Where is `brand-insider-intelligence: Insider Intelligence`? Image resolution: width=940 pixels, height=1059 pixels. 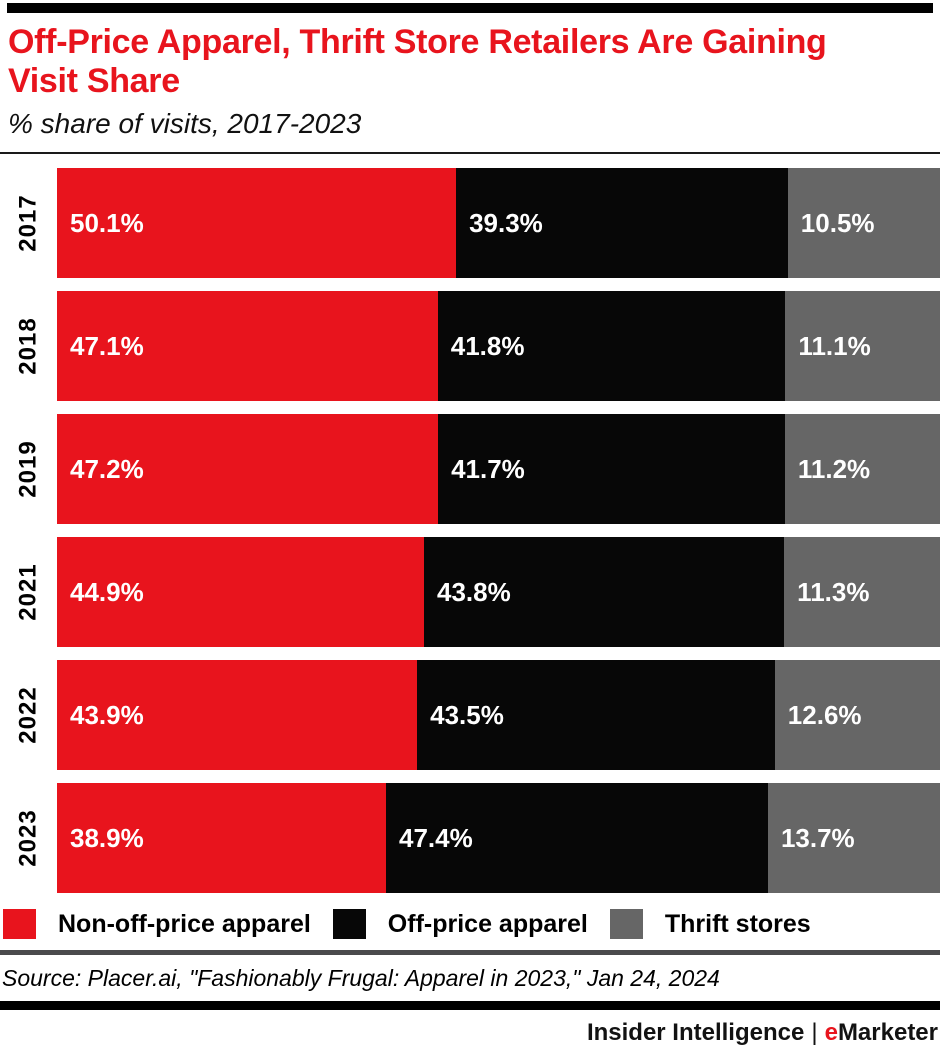 brand-insider-intelligence: Insider Intelligence is located at coordinates (695, 1032).